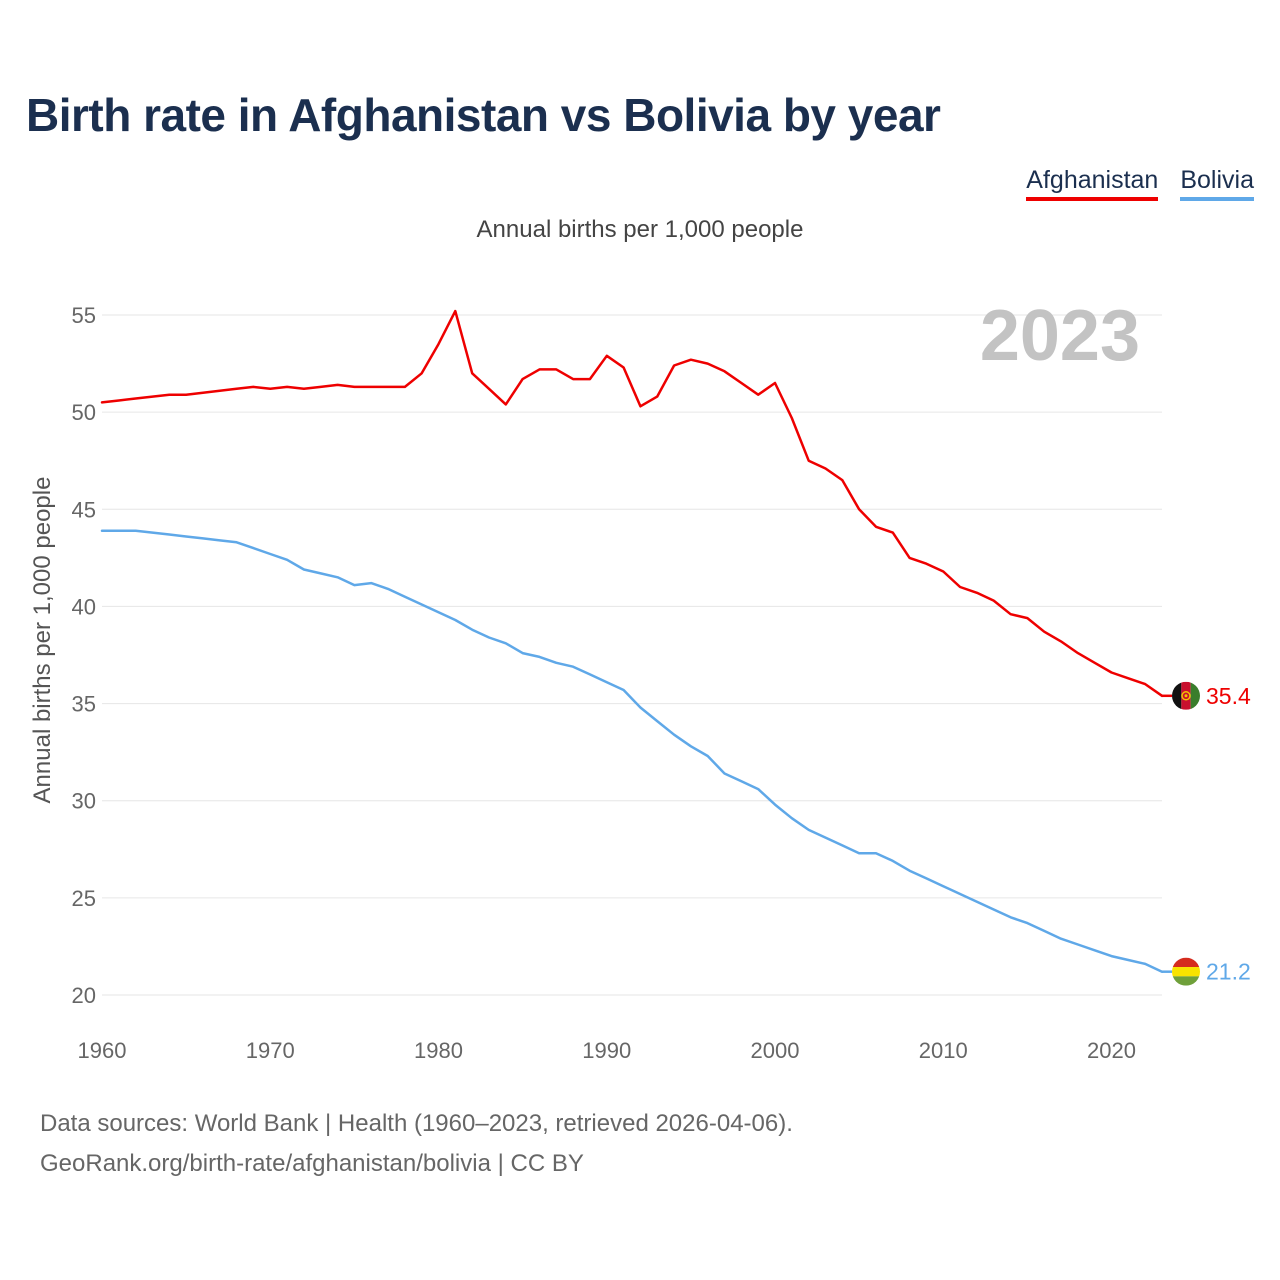 This screenshot has width=1280, height=1280. What do you see at coordinates (84, 315) in the screenshot?
I see `y-tick-label-55: 55` at bounding box center [84, 315].